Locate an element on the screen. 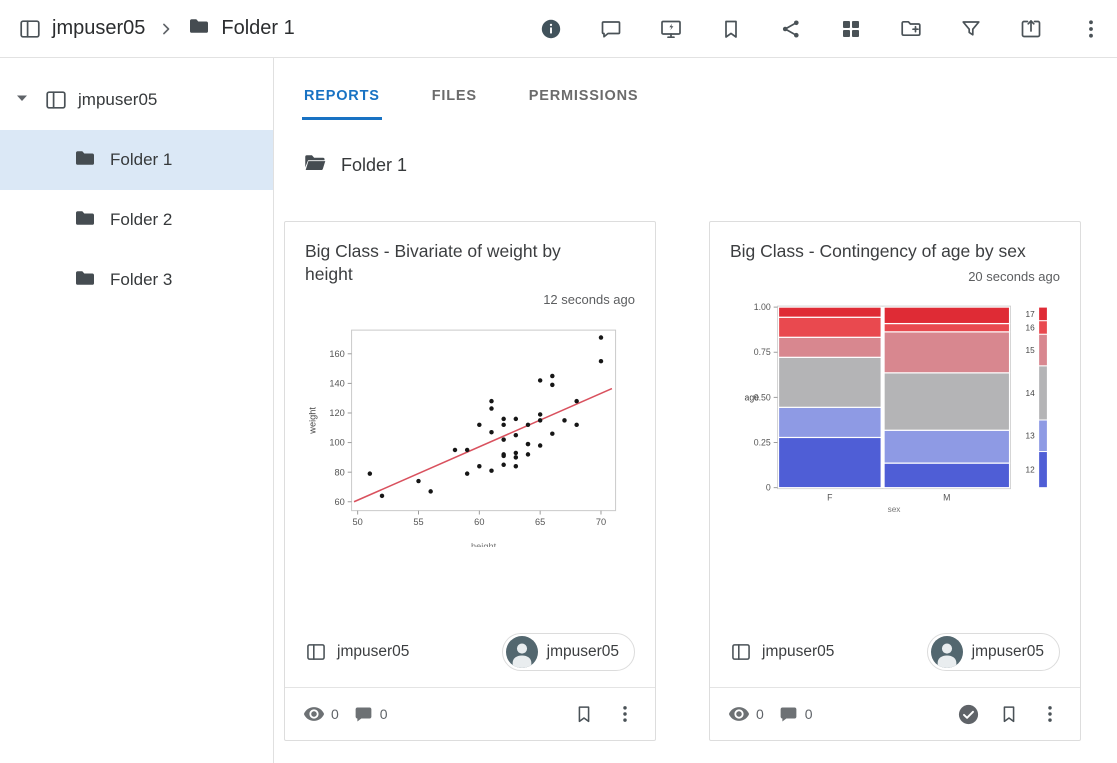 The height and width of the screenshot is (763, 1117). breadcrumb-root-label: jmpuser05 is located at coordinates (99, 28).